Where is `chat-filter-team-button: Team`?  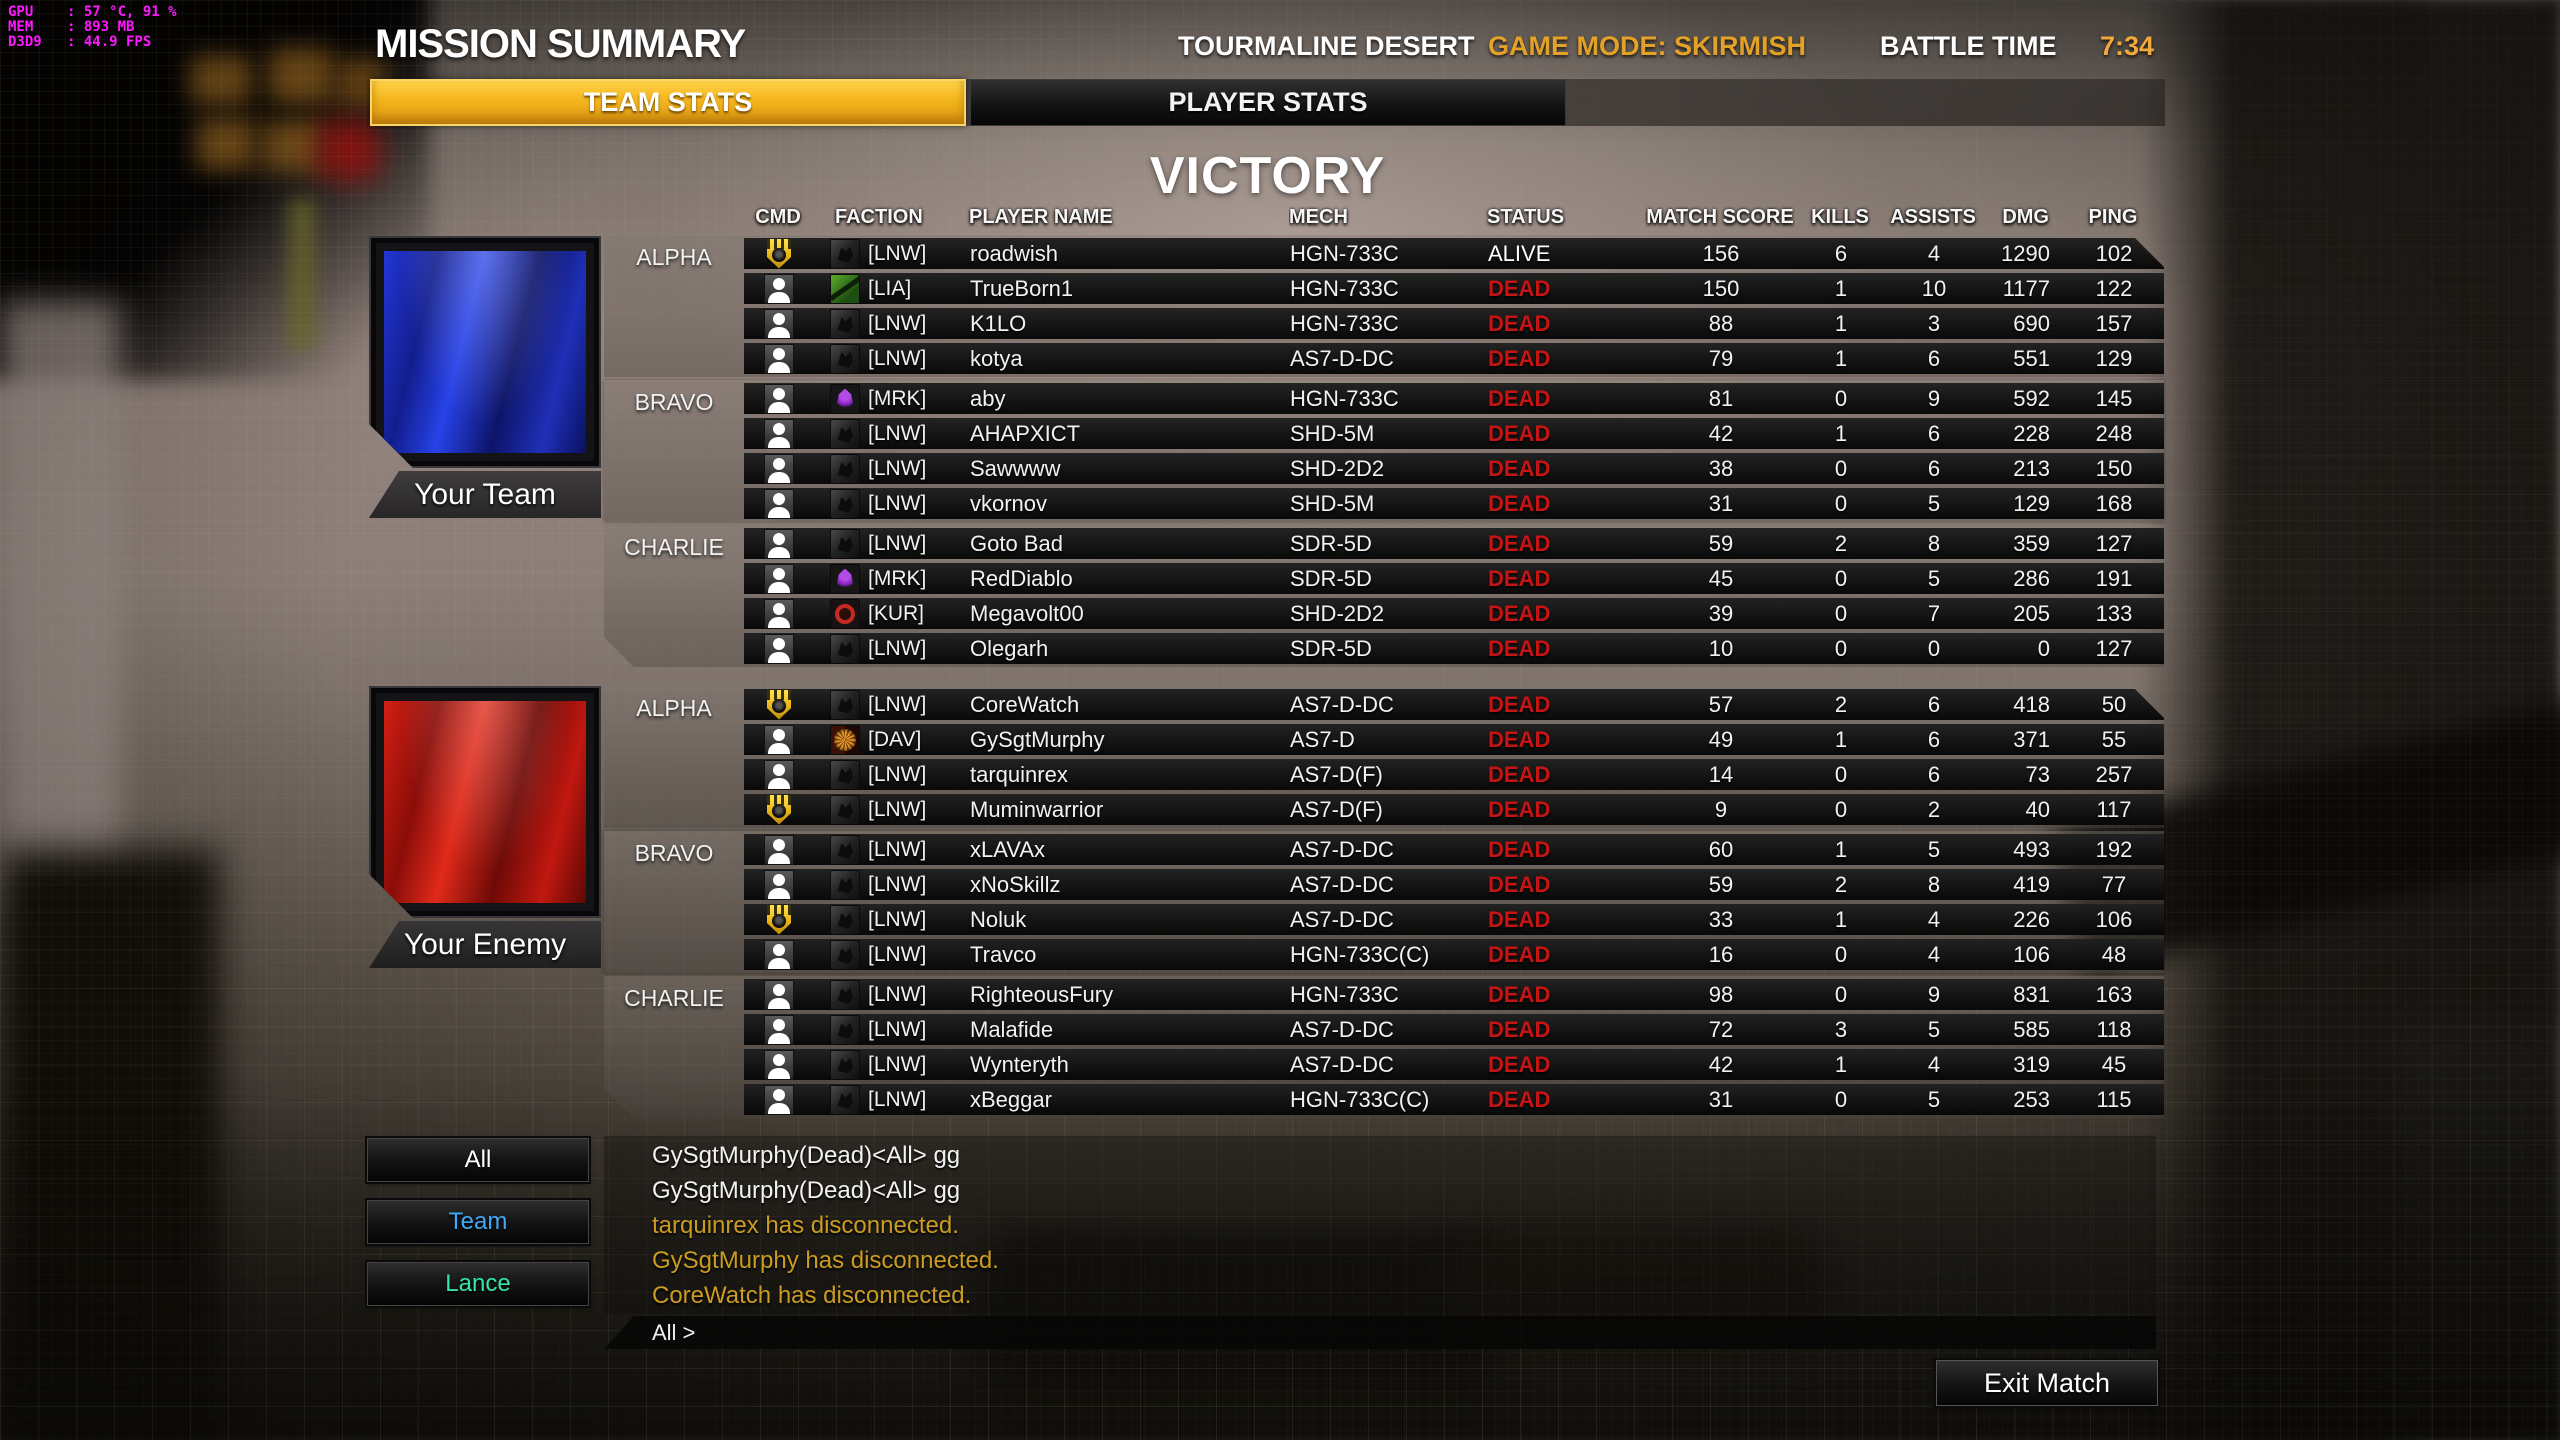 chat-filter-team-button: Team is located at coordinates (478, 1222).